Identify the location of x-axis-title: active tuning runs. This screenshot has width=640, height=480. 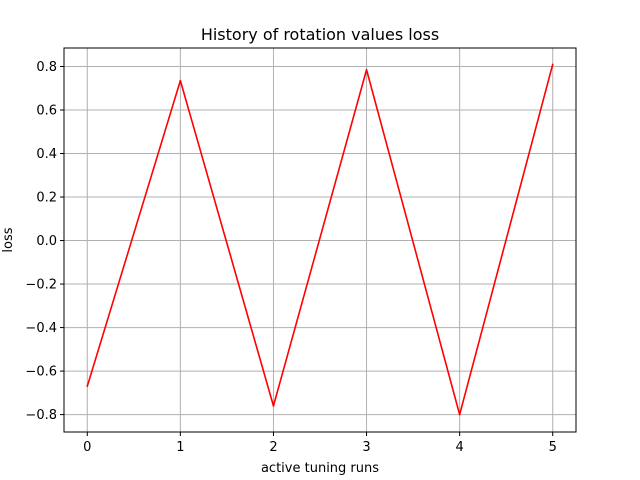
(320, 468).